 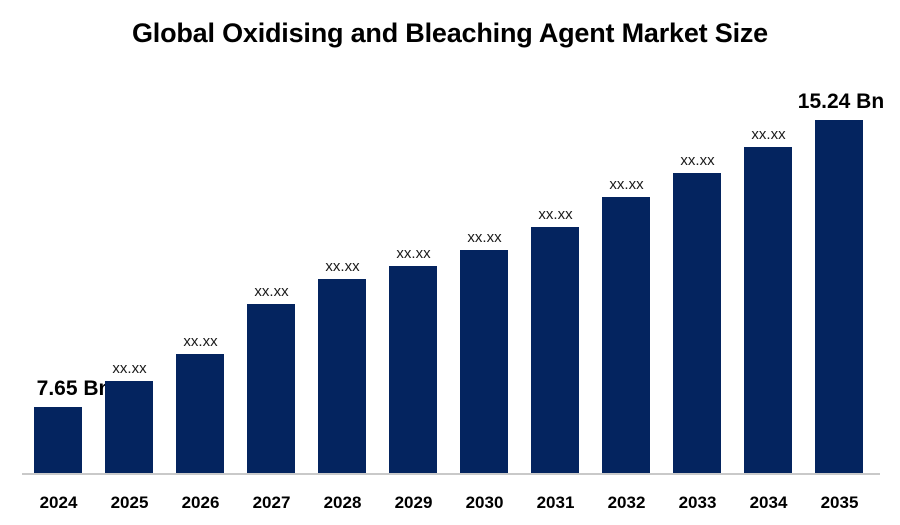 What do you see at coordinates (768, 502) in the screenshot?
I see `x-axis-tick-label: 2034` at bounding box center [768, 502].